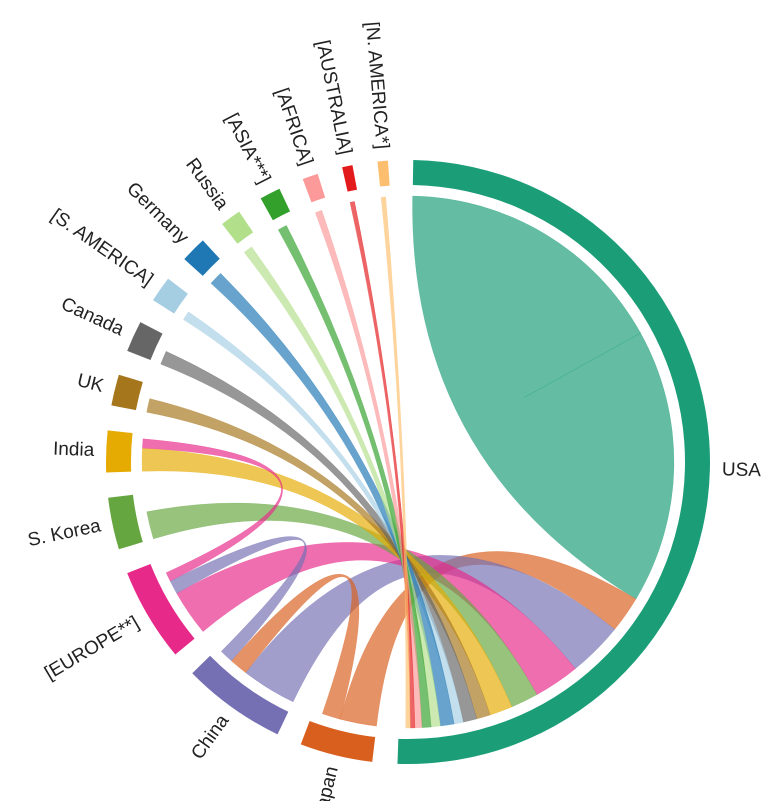 The width and height of the screenshot is (768, 806). Describe the element at coordinates (157, 213) in the screenshot. I see `node-label: Germany` at that location.